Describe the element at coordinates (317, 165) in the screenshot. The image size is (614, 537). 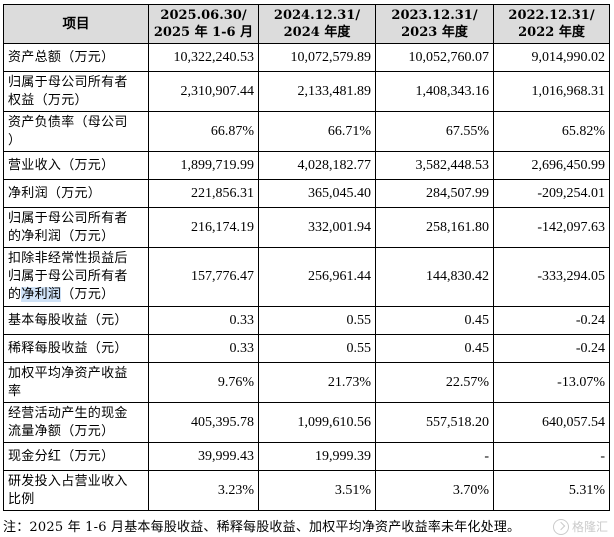
I see `cell-value: 4,028,182.77` at that location.